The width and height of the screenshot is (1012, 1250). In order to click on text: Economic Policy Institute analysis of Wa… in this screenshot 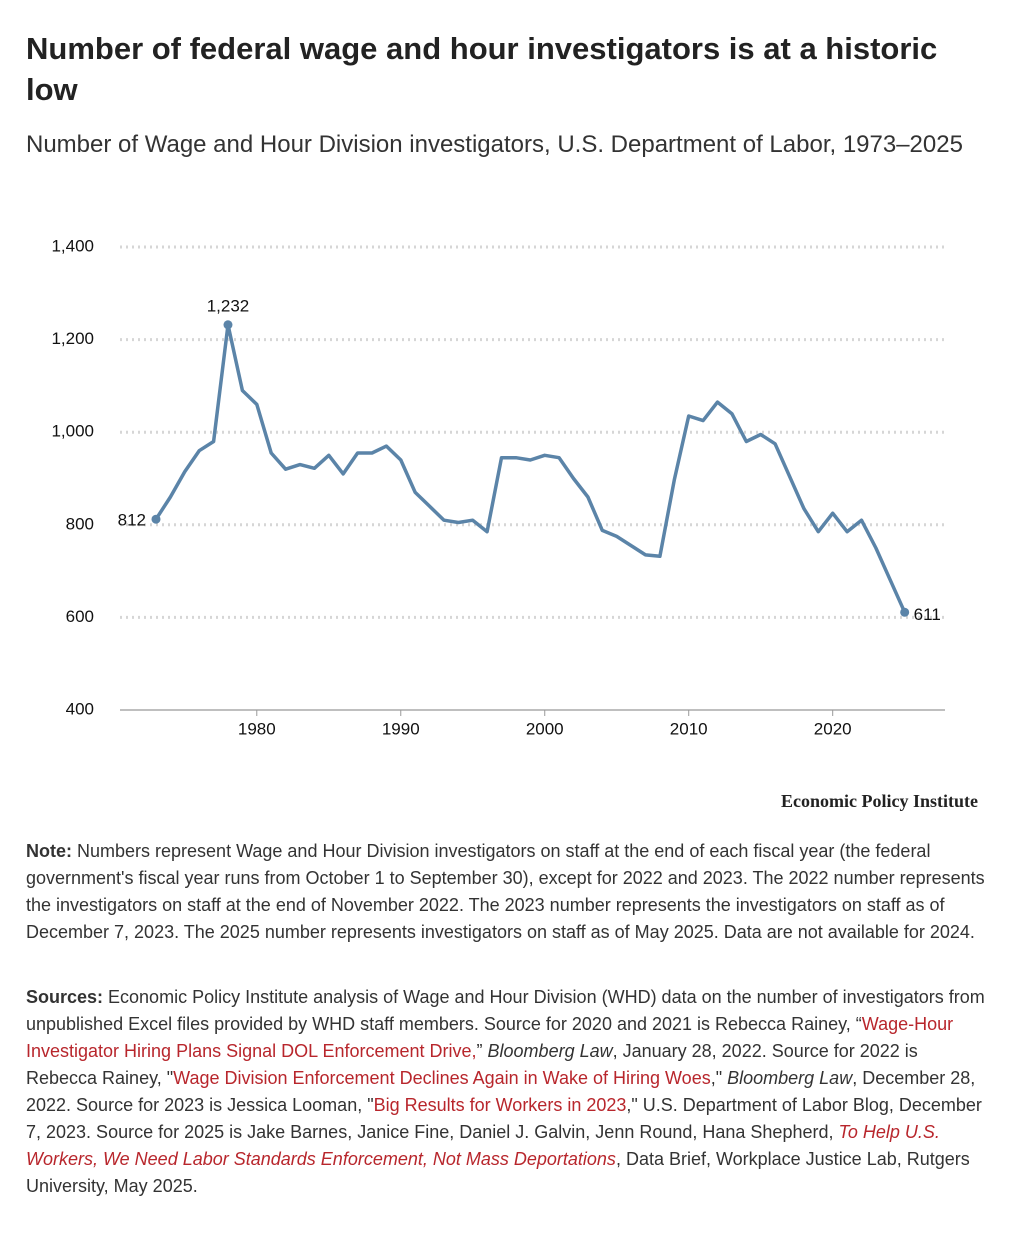, I will do `click(505, 1010)`.